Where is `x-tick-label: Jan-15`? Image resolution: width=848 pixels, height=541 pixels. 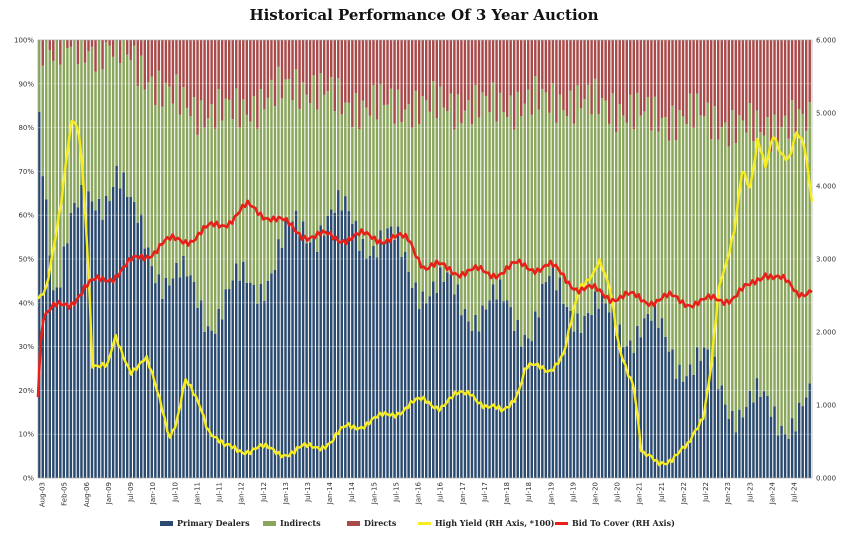 x-tick-label: Jan-15 is located at coordinates (374, 493).